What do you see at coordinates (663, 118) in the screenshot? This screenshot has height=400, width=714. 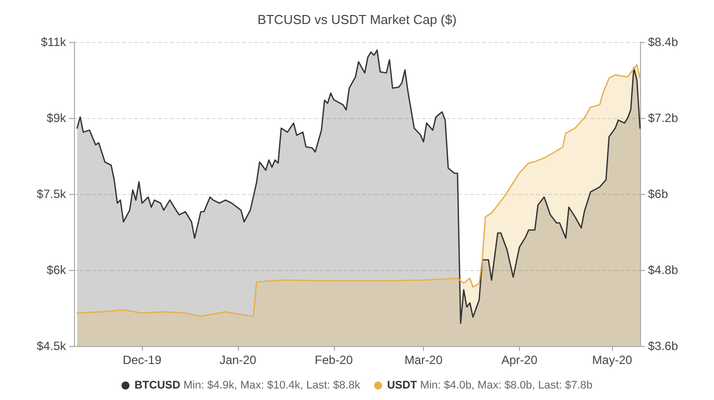 I see `y2-tick-label: $7.2b` at bounding box center [663, 118].